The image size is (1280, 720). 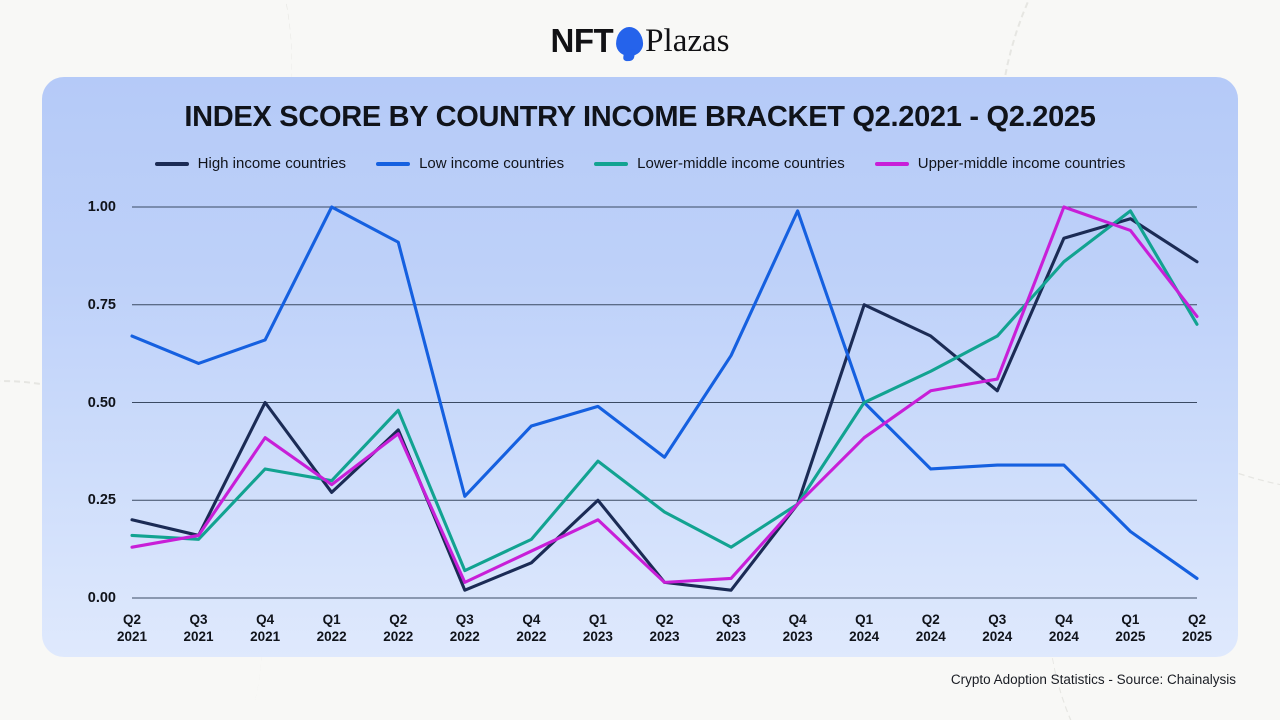 What do you see at coordinates (101, 402) in the screenshot?
I see `y-axis-tick-label: 0.50` at bounding box center [101, 402].